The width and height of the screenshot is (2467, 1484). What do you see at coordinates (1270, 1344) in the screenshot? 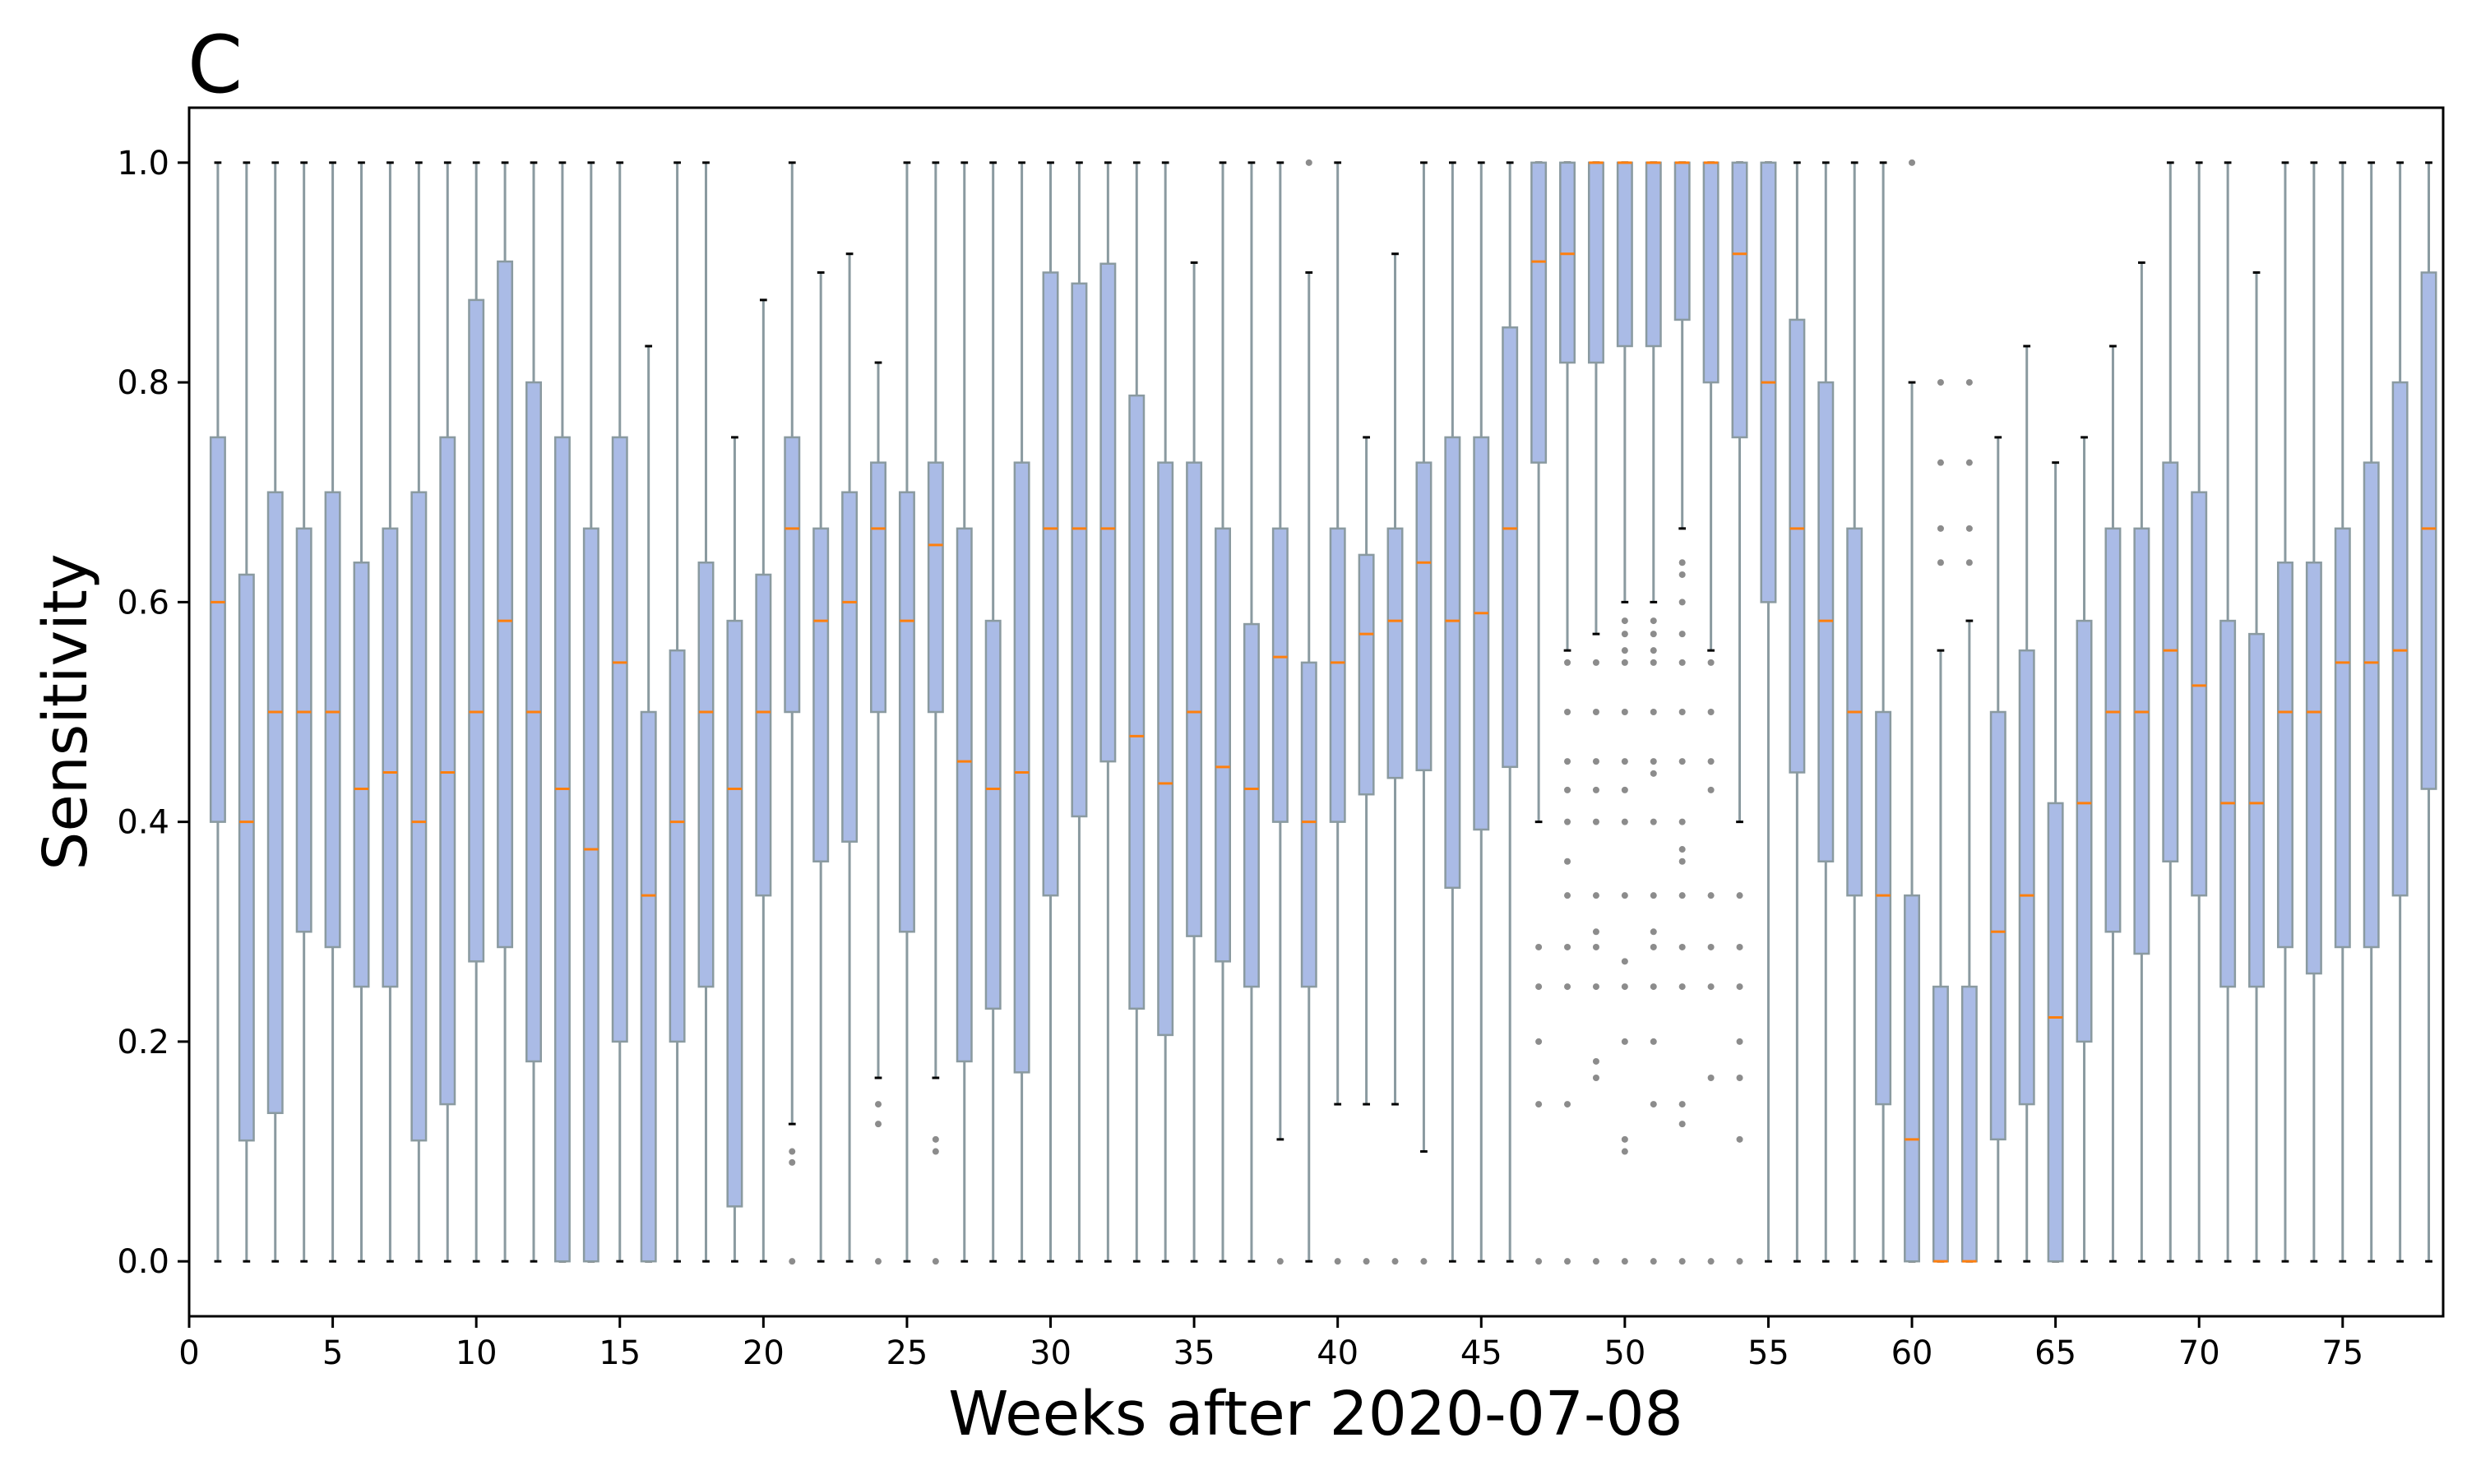
I see `x-axis-ticks: 0 5 10 15 20 25 30 35 40 45 50 55 60 65 70 75` at bounding box center [1270, 1344].